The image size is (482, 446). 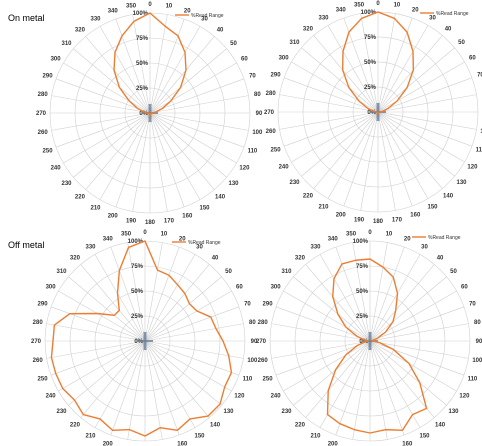 What do you see at coordinates (271, 132) in the screenshot?
I see `angle-tick-label: 260` at bounding box center [271, 132].